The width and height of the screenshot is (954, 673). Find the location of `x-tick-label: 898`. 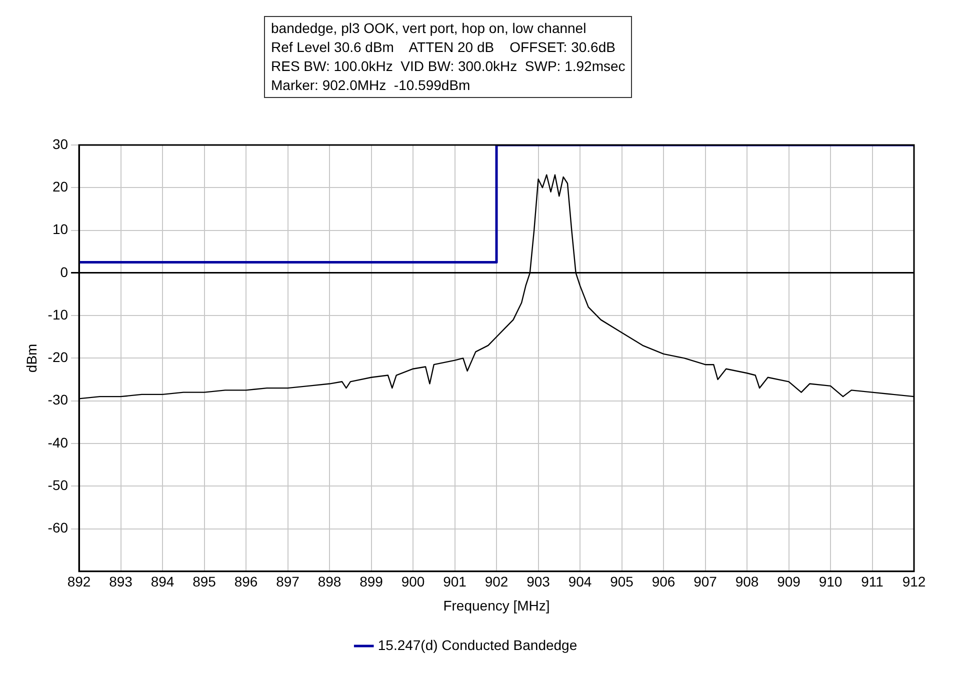

x-tick-label: 898 is located at coordinates (330, 582).